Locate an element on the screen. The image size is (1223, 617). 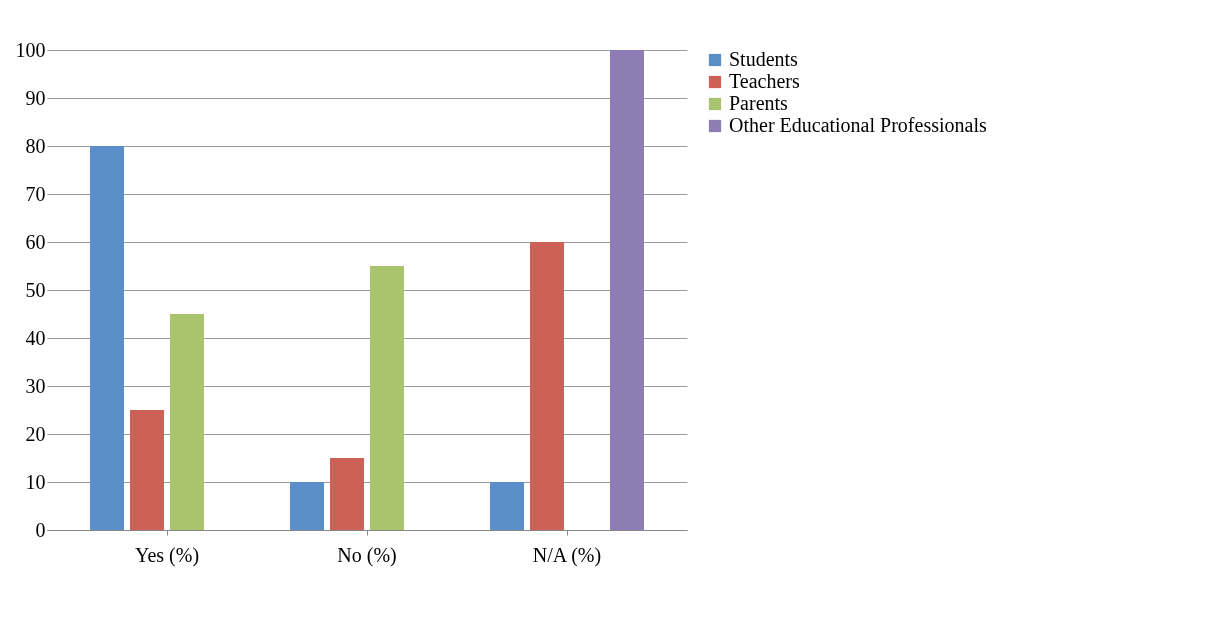
y-tick-label: 10 is located at coordinates (35, 481).